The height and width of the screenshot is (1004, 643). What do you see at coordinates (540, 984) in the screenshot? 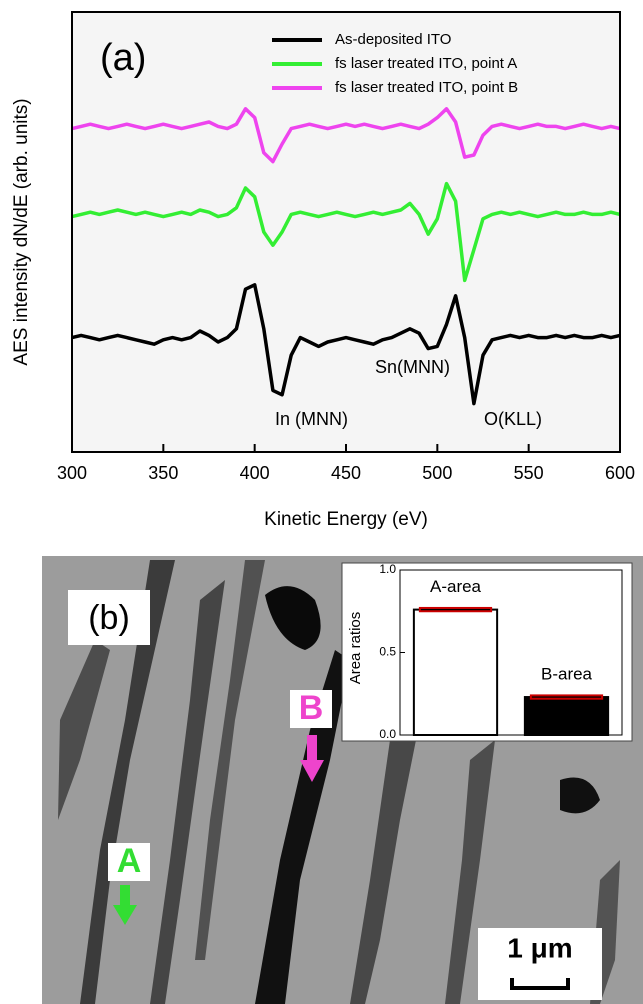
I see `scale-bar` at bounding box center [540, 984].